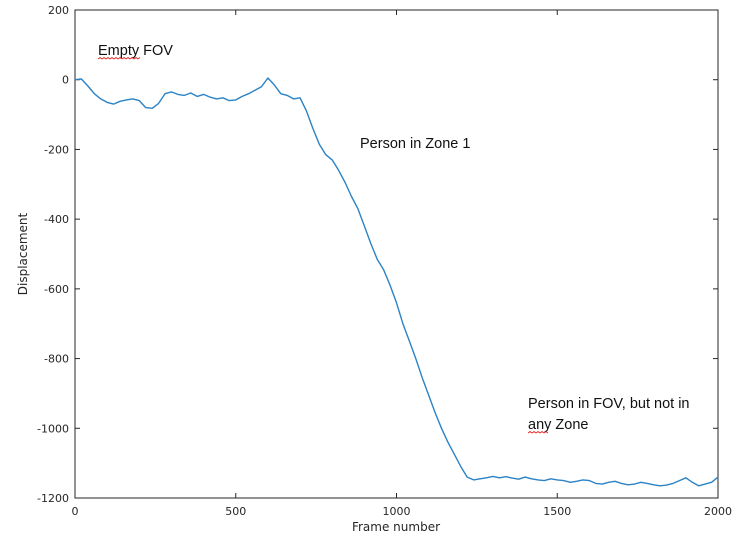 The width and height of the screenshot is (740, 545). I want to click on y-tick-label: -1200, so click(53, 498).